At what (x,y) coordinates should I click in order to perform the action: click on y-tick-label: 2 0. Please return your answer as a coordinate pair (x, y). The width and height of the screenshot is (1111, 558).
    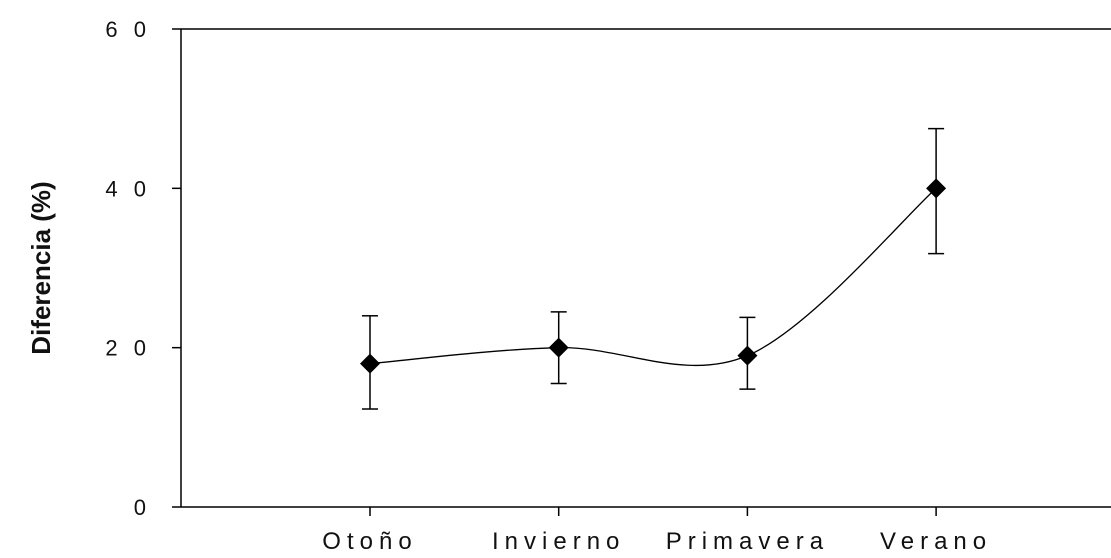
    Looking at the image, I should click on (128, 348).